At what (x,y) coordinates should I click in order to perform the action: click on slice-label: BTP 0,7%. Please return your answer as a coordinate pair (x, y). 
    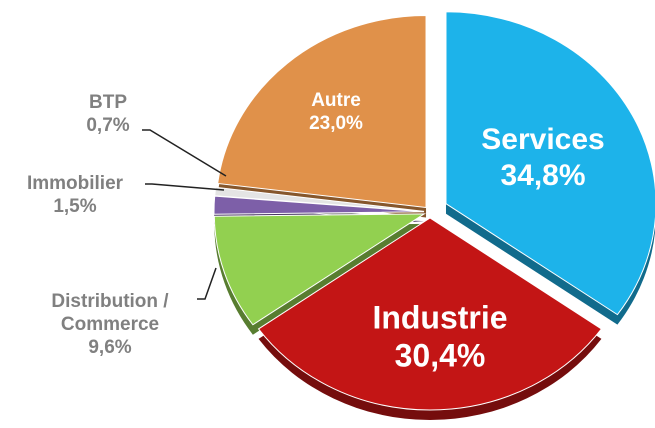
    Looking at the image, I should click on (107, 115).